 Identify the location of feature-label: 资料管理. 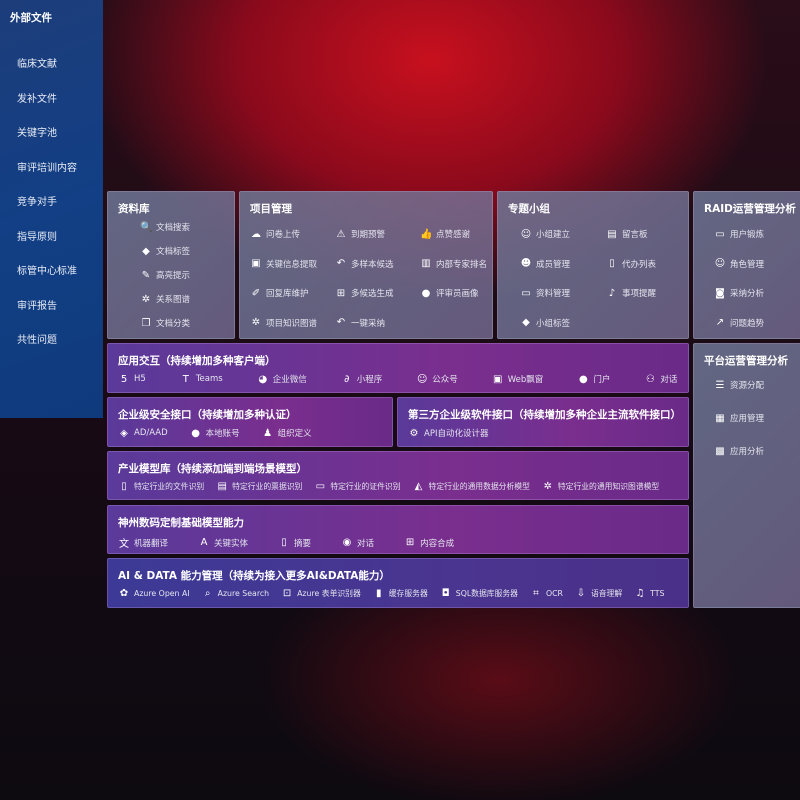
(553, 294).